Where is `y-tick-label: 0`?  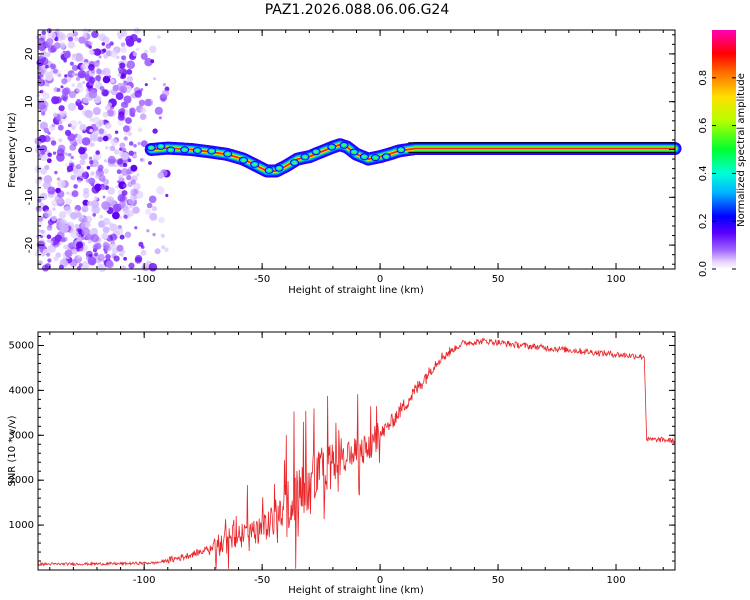
y-tick-label: 0 is located at coordinates (29, 149).